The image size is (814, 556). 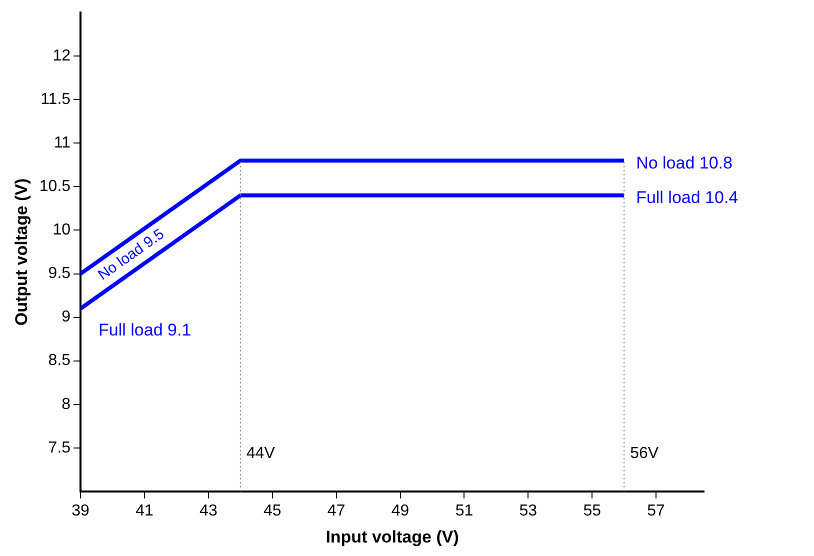 What do you see at coordinates (644, 453) in the screenshot?
I see `ref-line-label: 56V` at bounding box center [644, 453].